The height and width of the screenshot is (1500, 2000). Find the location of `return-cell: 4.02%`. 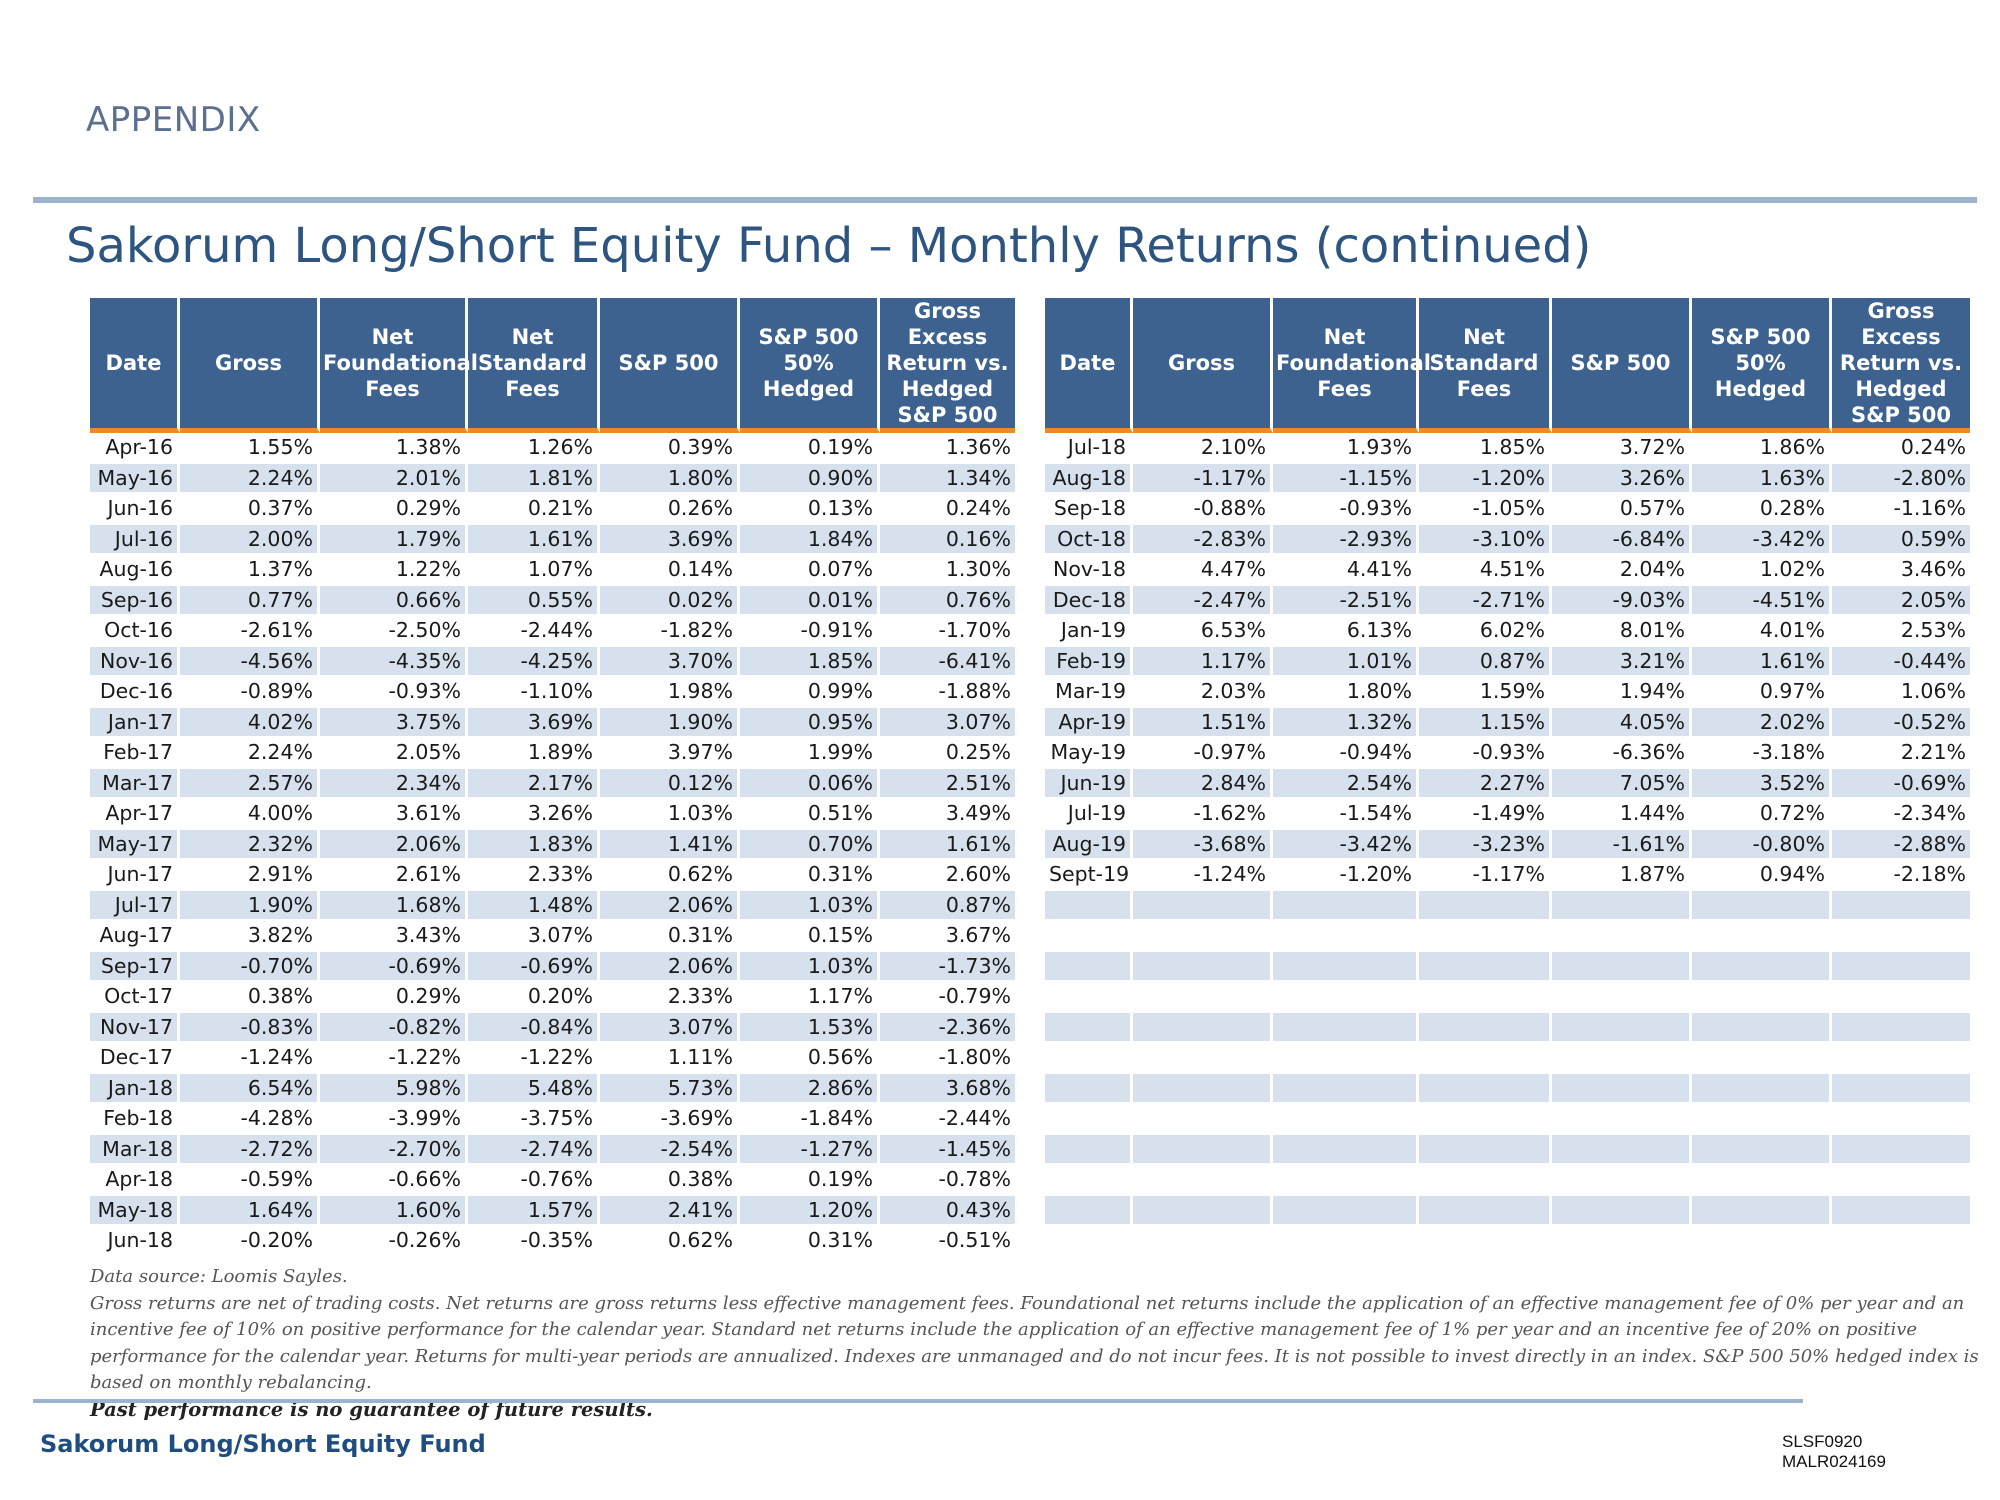

return-cell: 4.02% is located at coordinates (250, 722).